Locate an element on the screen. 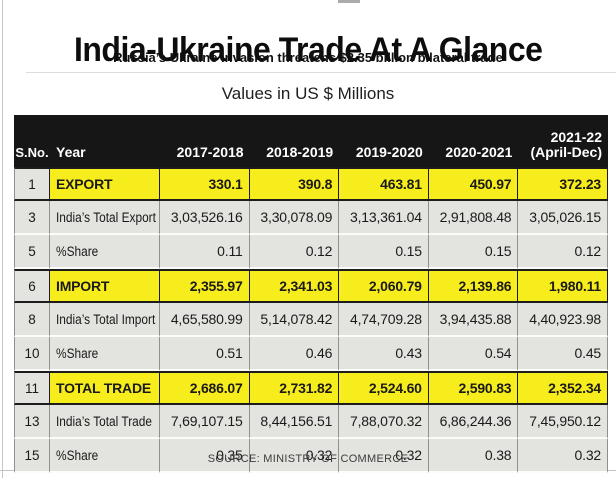 The image size is (616, 478). row-label: EXPORT is located at coordinates (105, 184).